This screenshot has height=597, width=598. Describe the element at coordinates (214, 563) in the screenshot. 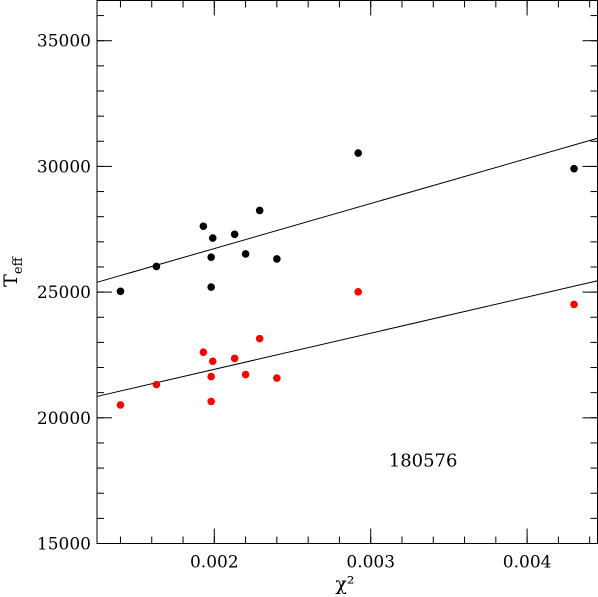

I see `x-tick-label: 0.002` at that location.